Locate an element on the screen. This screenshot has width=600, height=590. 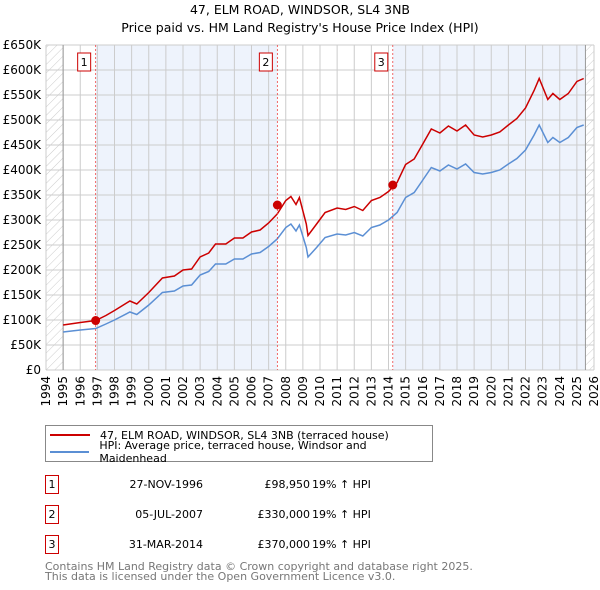
y-tick-label: £0 is located at coordinates (33, 370).